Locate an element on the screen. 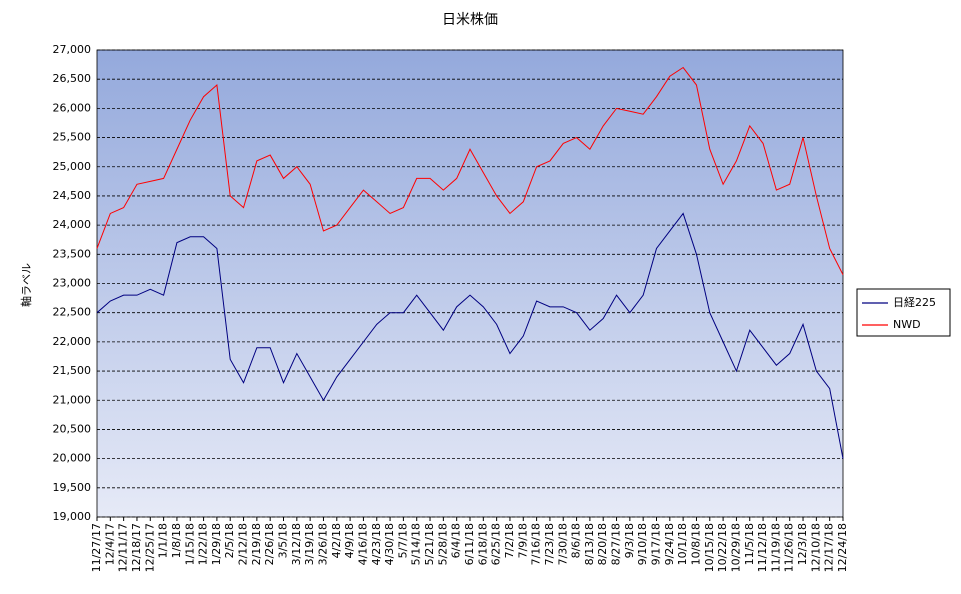 This screenshot has height=594, width=961. x-tick-label: 3/12/18 is located at coordinates (296, 544).